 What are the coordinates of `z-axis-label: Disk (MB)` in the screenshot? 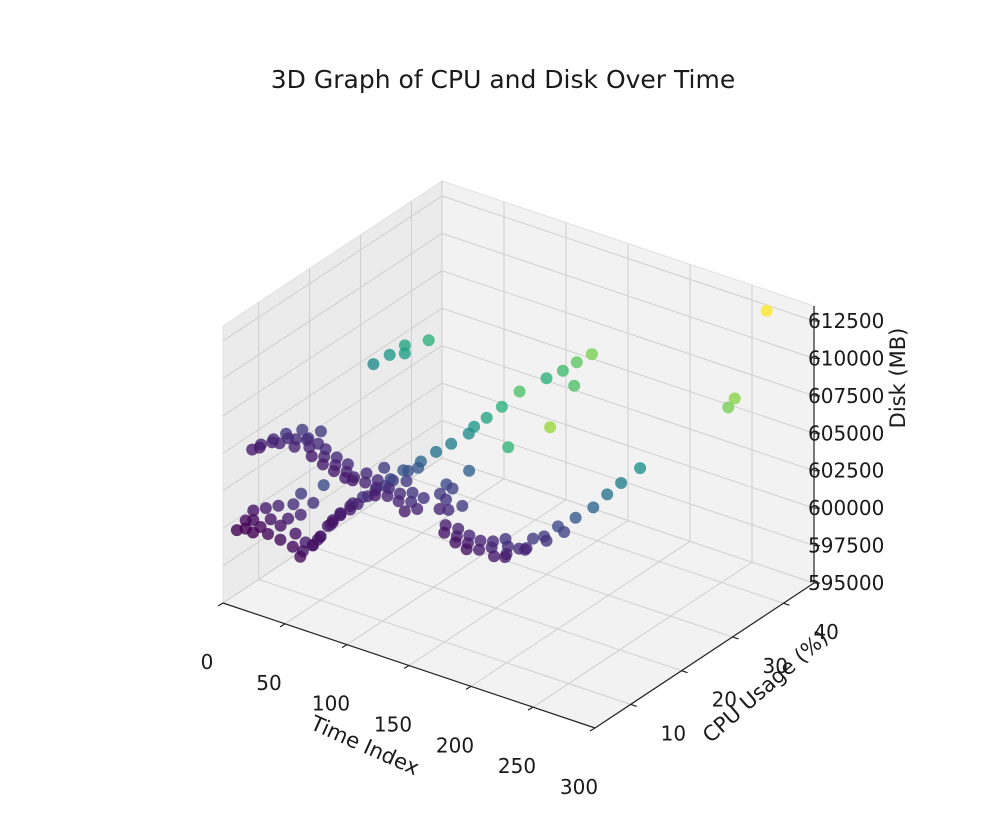 It's located at (898, 378).